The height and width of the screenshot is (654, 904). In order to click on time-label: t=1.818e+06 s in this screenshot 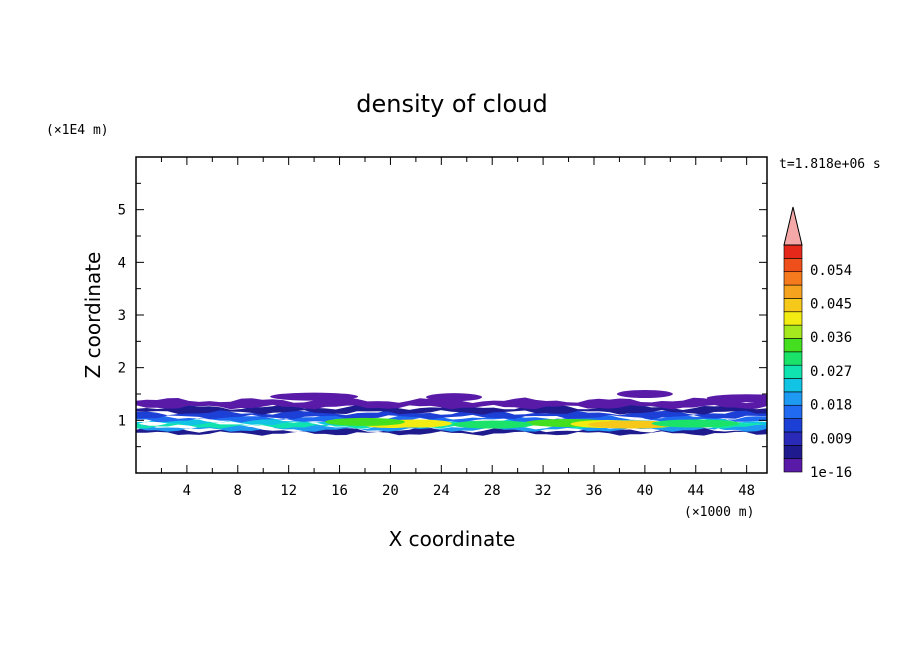, I will do `click(830, 164)`.